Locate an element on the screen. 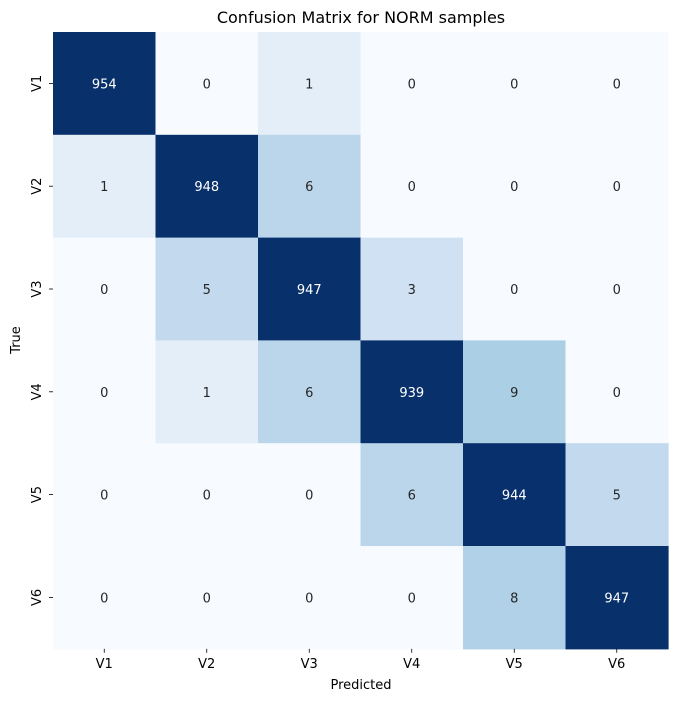 Image resolution: width=679 pixels, height=701 pixels. cell-value-label-1-4: 0 is located at coordinates (514, 187).